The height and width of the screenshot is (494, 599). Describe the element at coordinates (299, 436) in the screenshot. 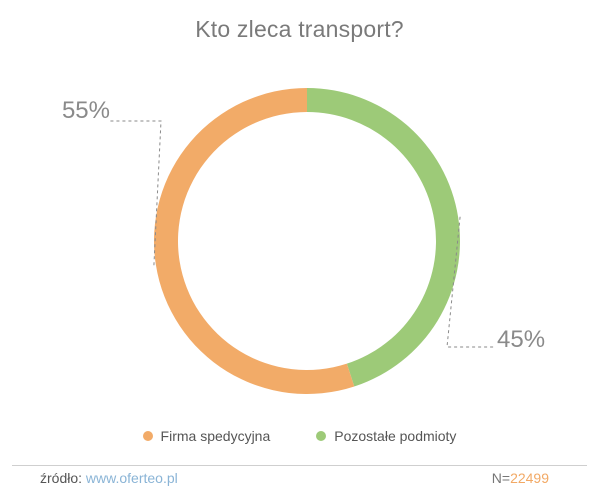

I see `legend: Firma spedycyjna Pozostałe podmioty` at that location.